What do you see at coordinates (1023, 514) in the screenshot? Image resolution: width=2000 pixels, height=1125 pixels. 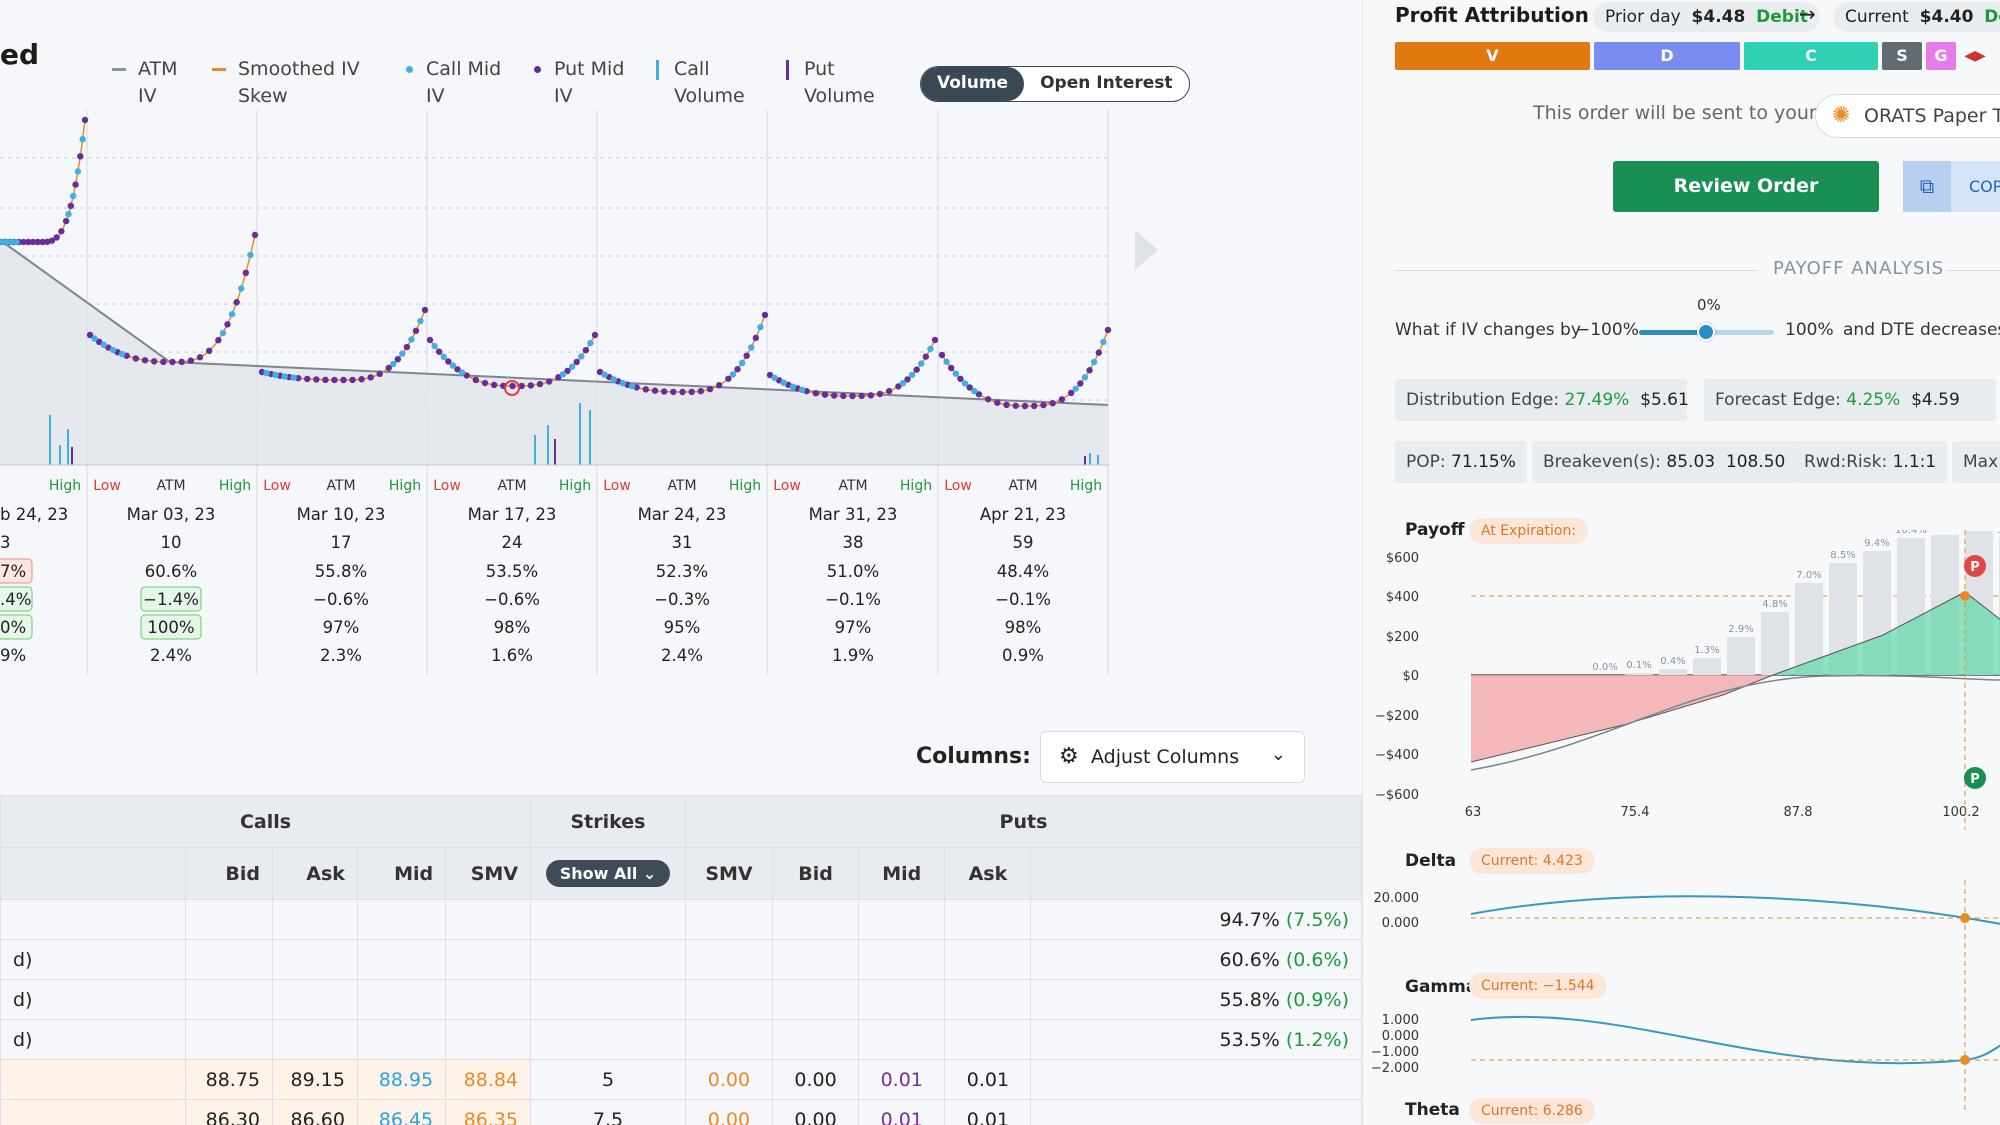 I see `expiry-cell: Apr 21, 23` at bounding box center [1023, 514].